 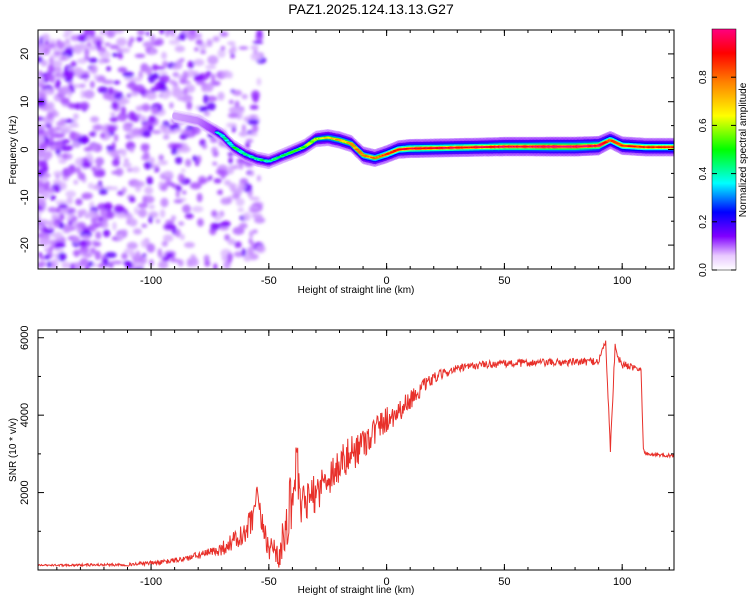 What do you see at coordinates (371, 9) in the screenshot?
I see `figure-title: PAZ1.2025.124.13.13.G27` at bounding box center [371, 9].